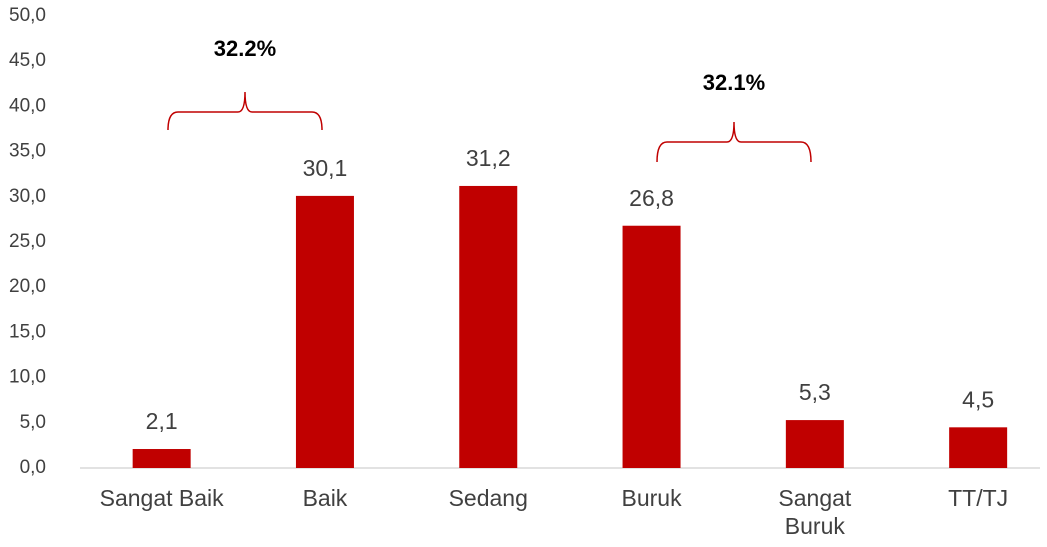 Image resolution: width=1047 pixels, height=547 pixels. I want to click on y-tick-label: 35,0, so click(27, 151).